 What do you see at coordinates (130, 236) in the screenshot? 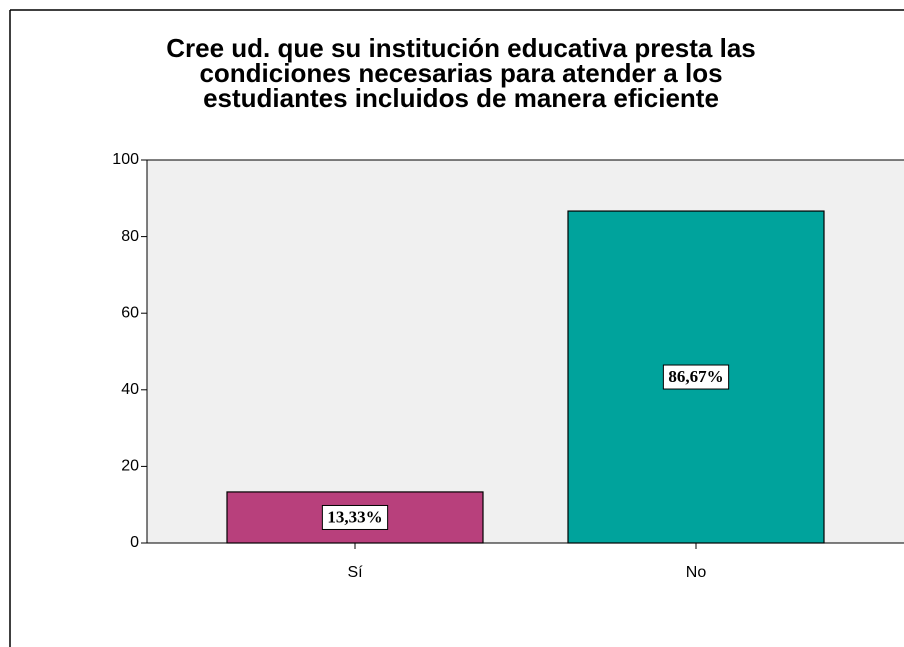
I see `y-tick-label: 80` at bounding box center [130, 236].